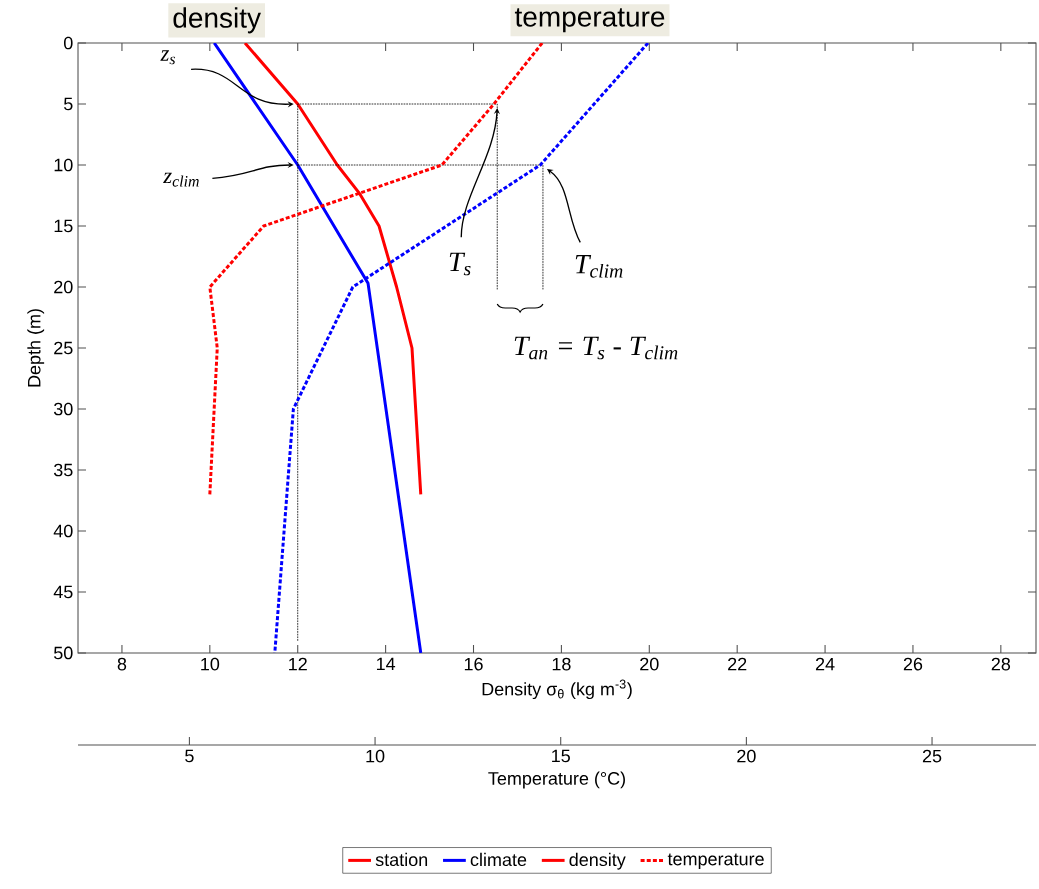 This screenshot has height=889, width=1039. Describe the element at coordinates (561, 756) in the screenshot. I see `x2-tick-label: 15` at that location.